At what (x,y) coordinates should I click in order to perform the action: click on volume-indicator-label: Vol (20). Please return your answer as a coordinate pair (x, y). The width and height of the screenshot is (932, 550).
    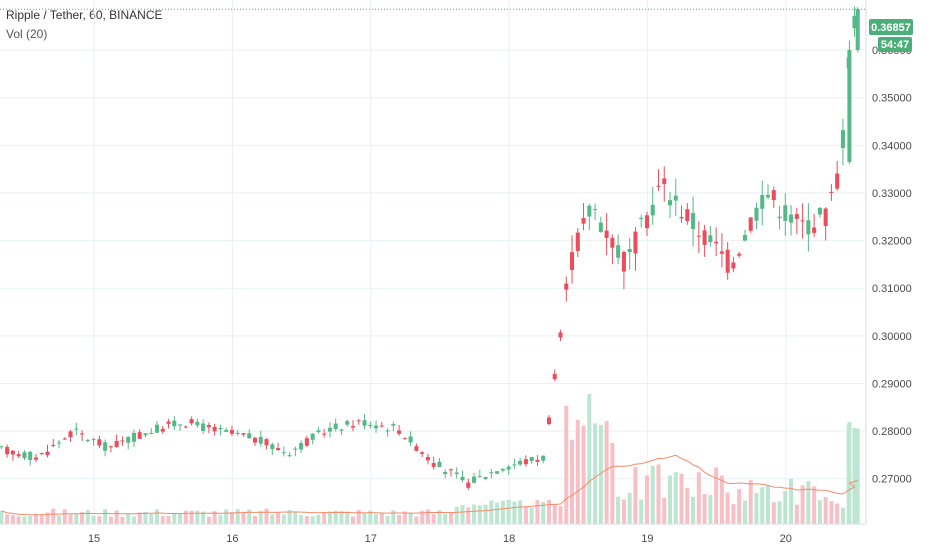
    Looking at the image, I should click on (27, 34).